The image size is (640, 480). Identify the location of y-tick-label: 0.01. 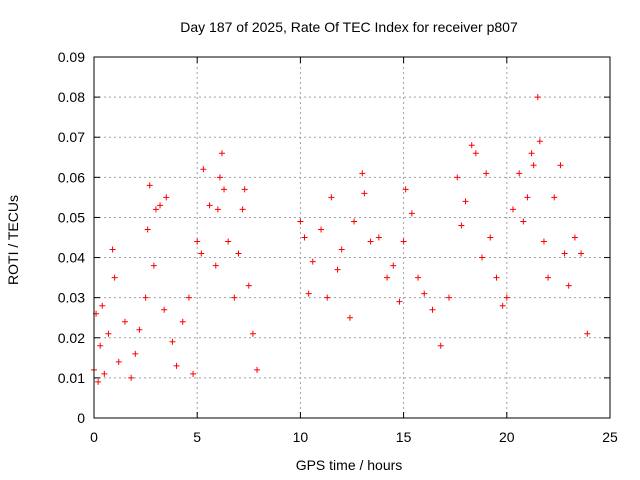
(71, 378).